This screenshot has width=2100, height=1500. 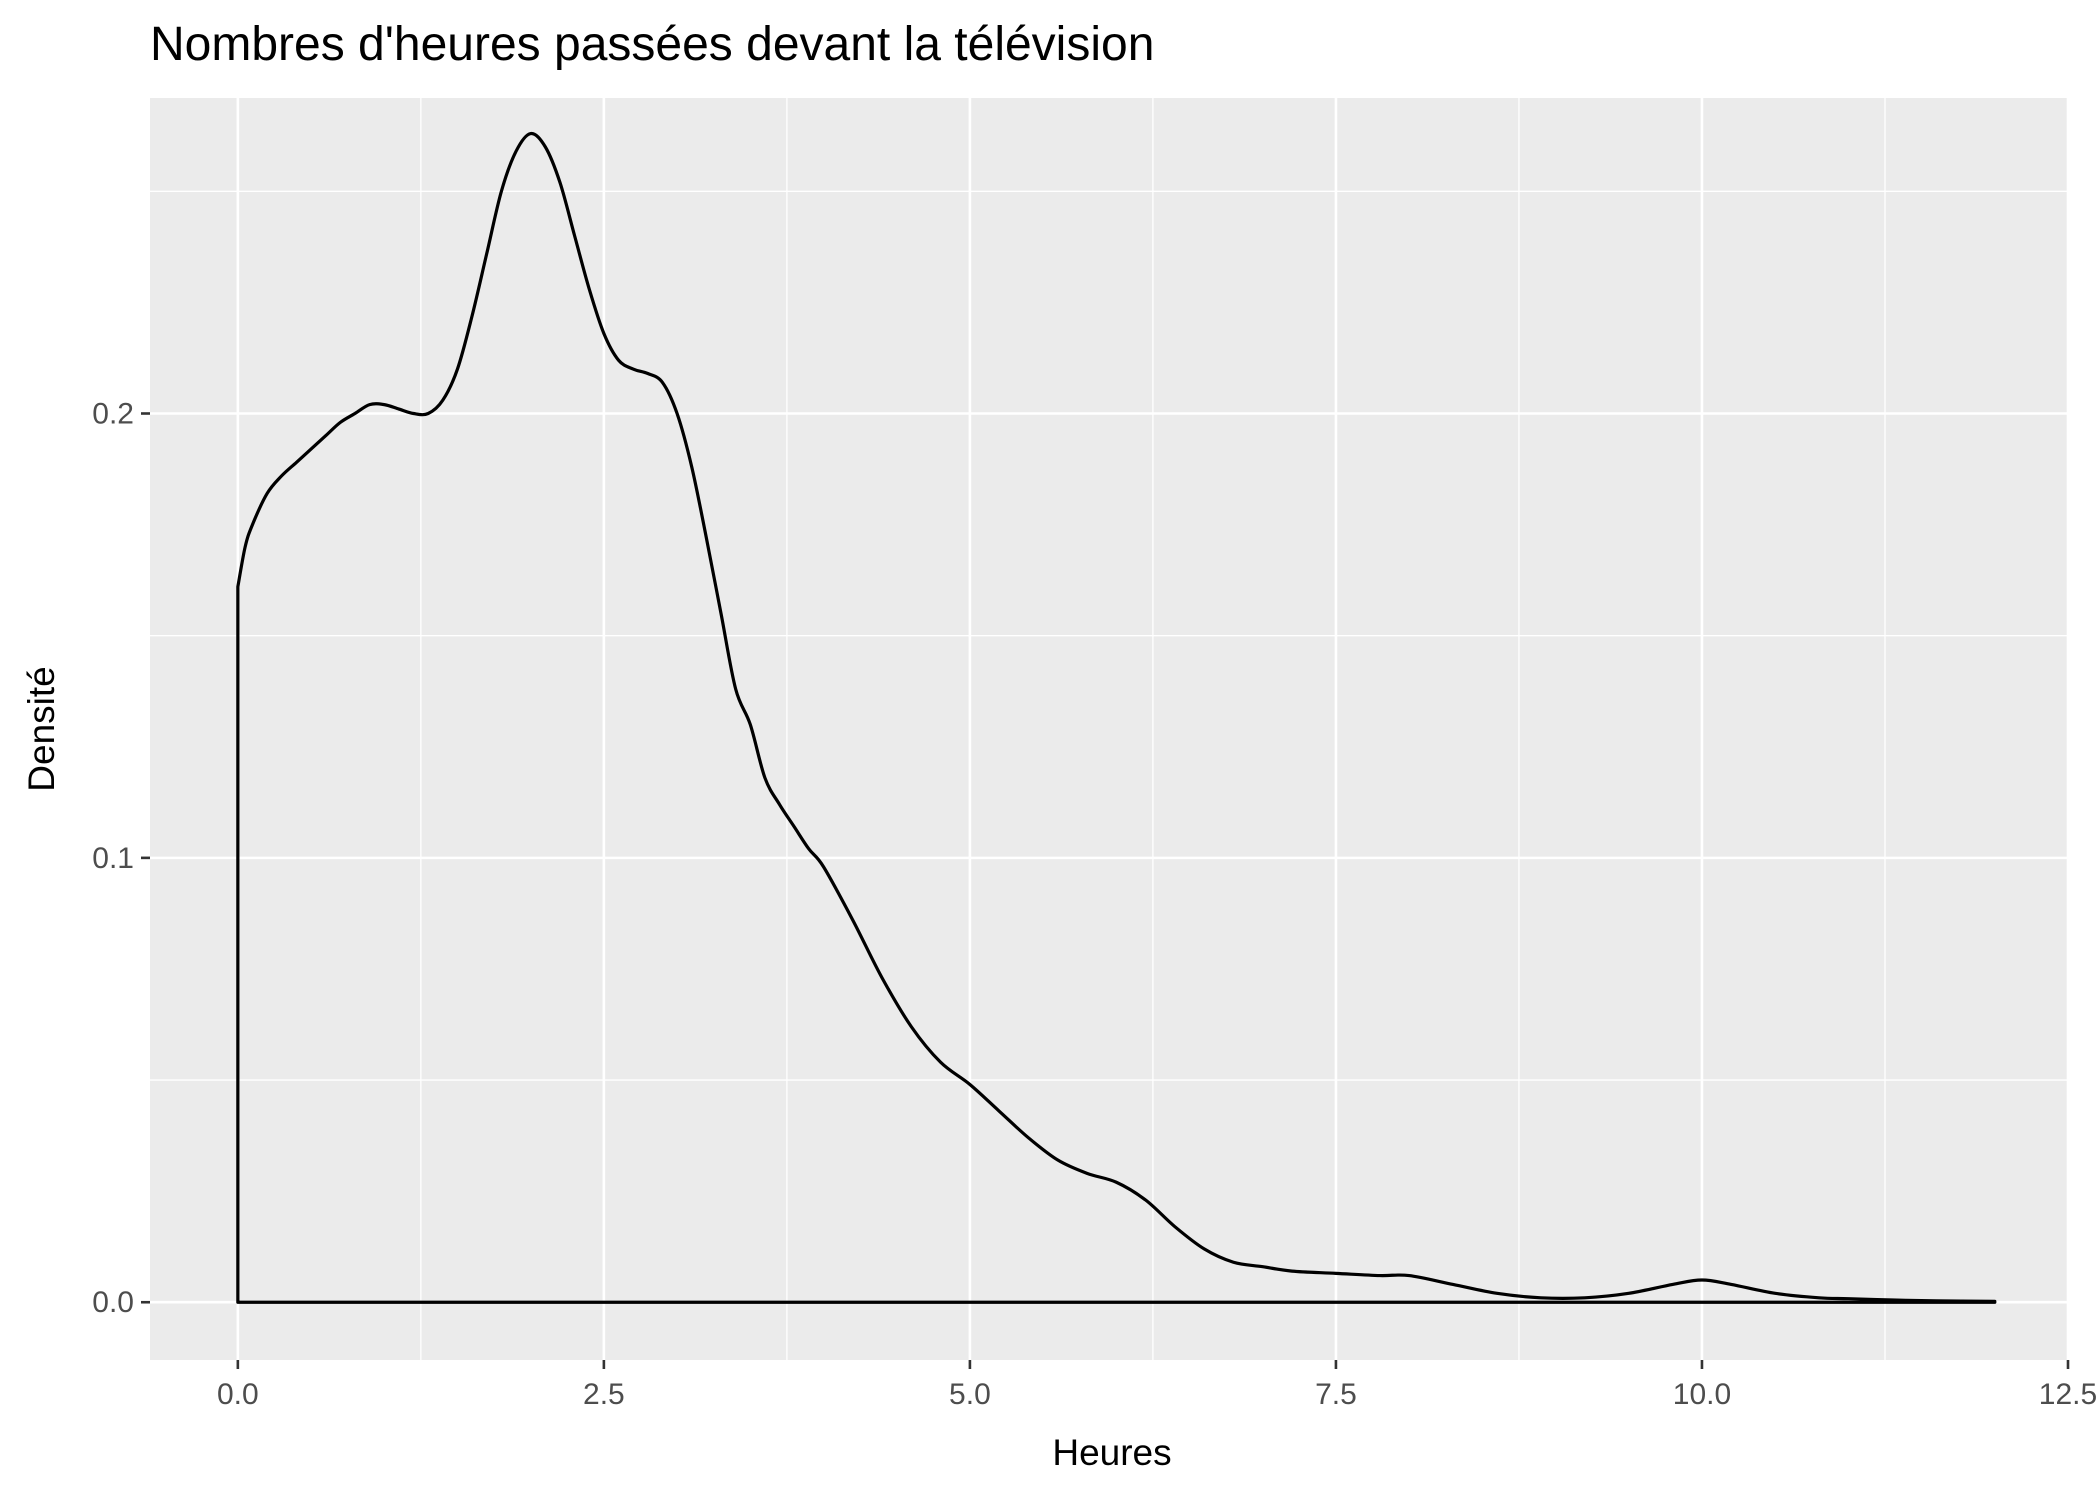 I want to click on x-tick-label: 0.0, so click(x=238, y=1394).